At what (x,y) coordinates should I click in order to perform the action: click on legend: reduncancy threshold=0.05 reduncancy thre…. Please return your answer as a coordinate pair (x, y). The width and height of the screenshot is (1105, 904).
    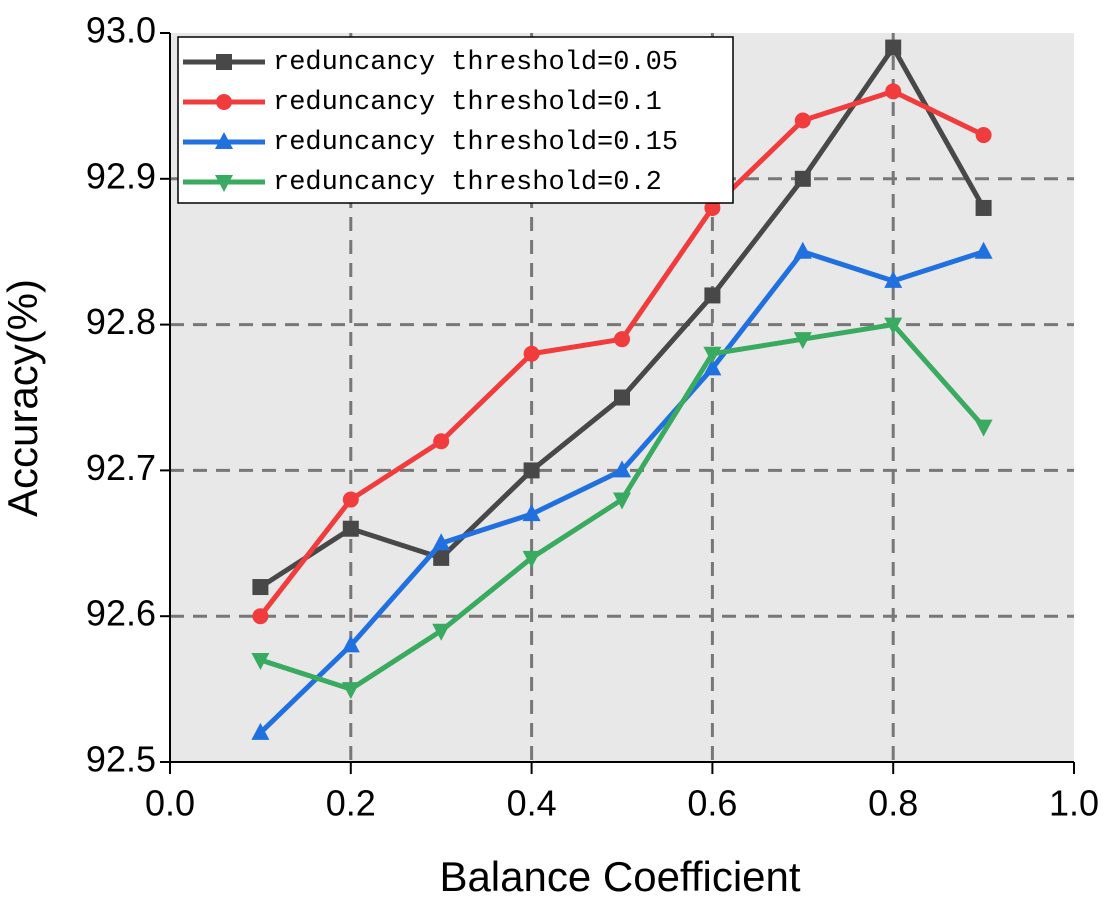
    Looking at the image, I should click on (455, 120).